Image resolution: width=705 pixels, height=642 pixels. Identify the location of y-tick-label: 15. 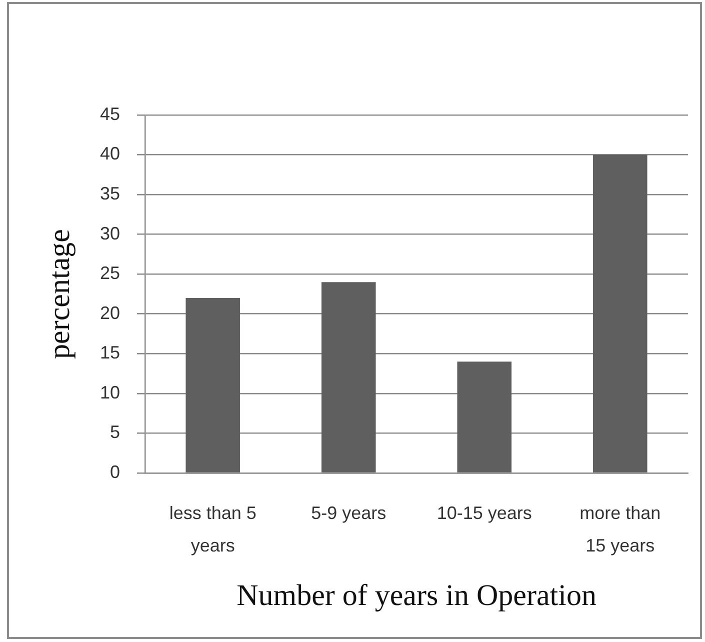
(110, 352).